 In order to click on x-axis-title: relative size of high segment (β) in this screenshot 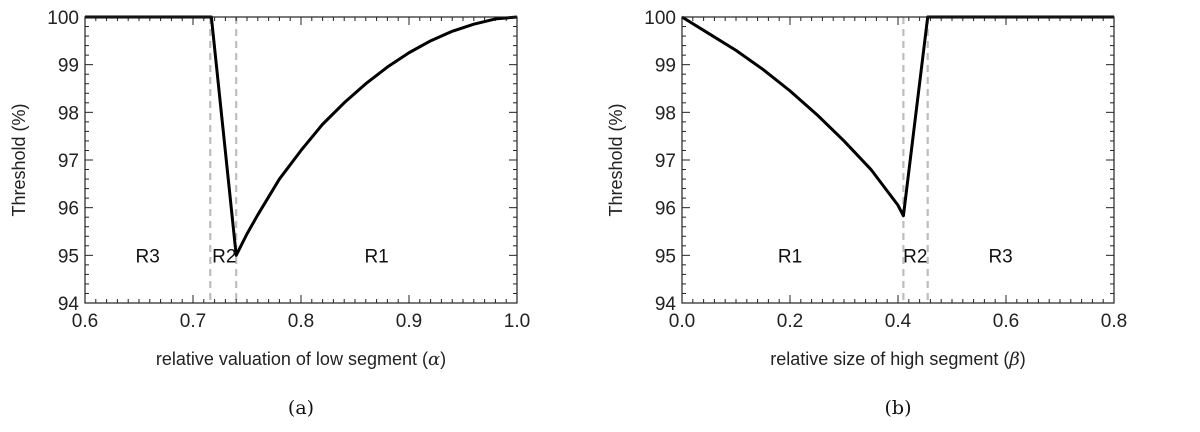, I will do `click(898, 359)`.